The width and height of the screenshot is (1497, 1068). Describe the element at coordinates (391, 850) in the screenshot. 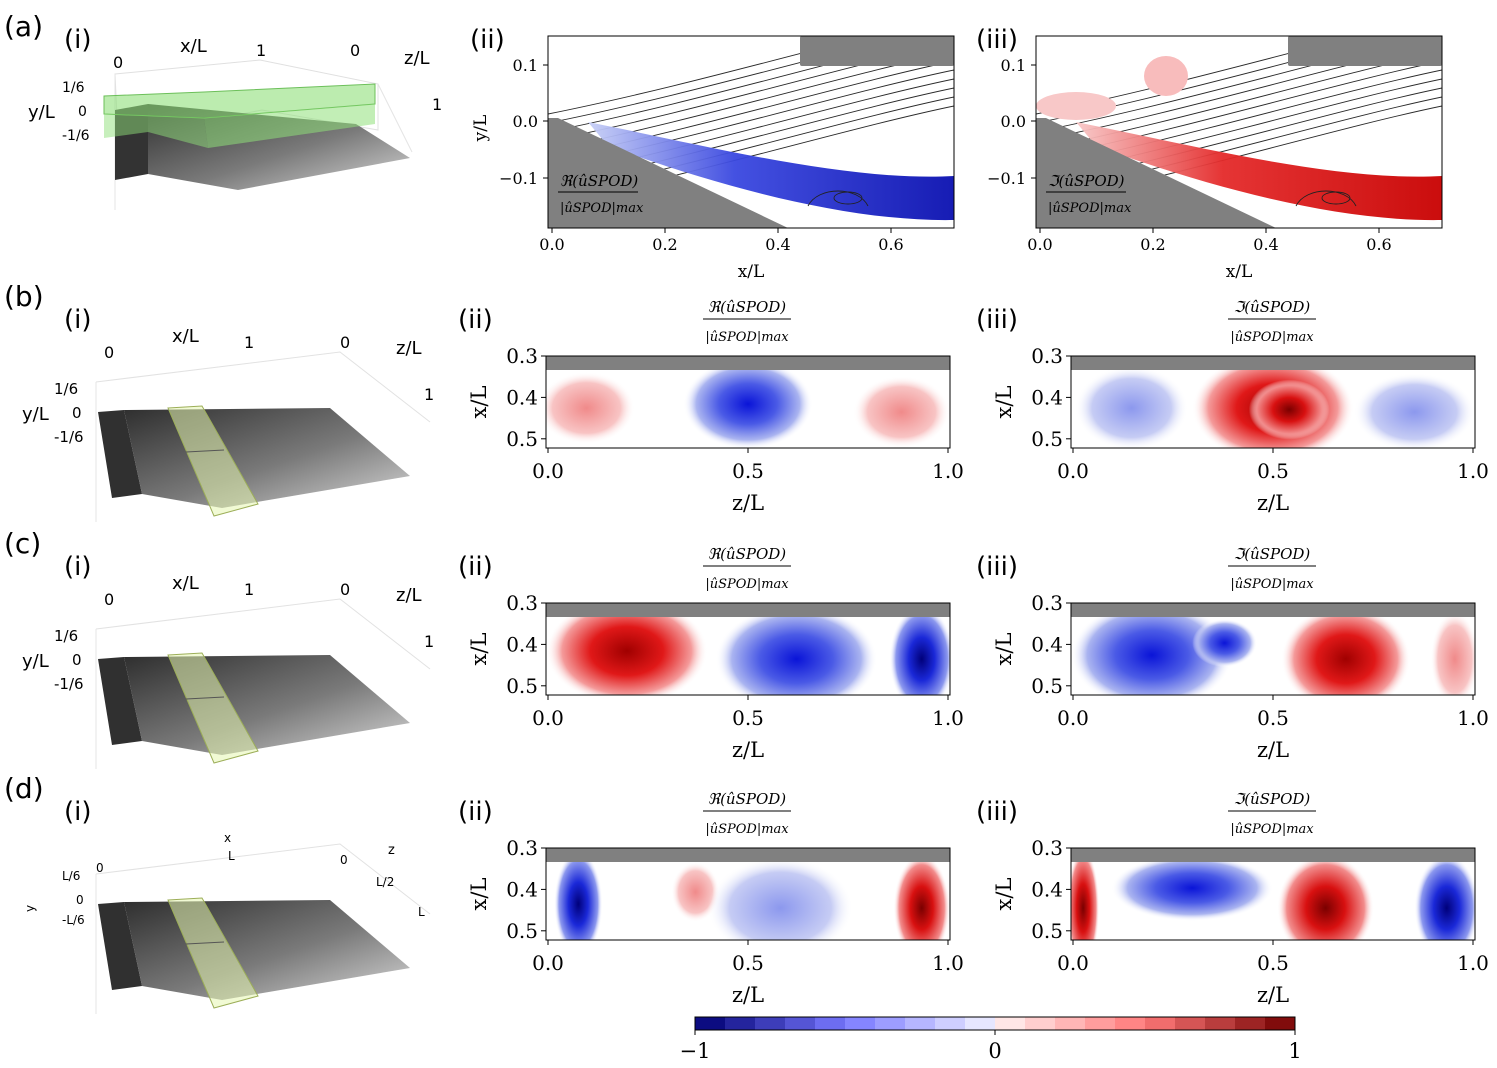

I see `axis-label-z: z` at that location.